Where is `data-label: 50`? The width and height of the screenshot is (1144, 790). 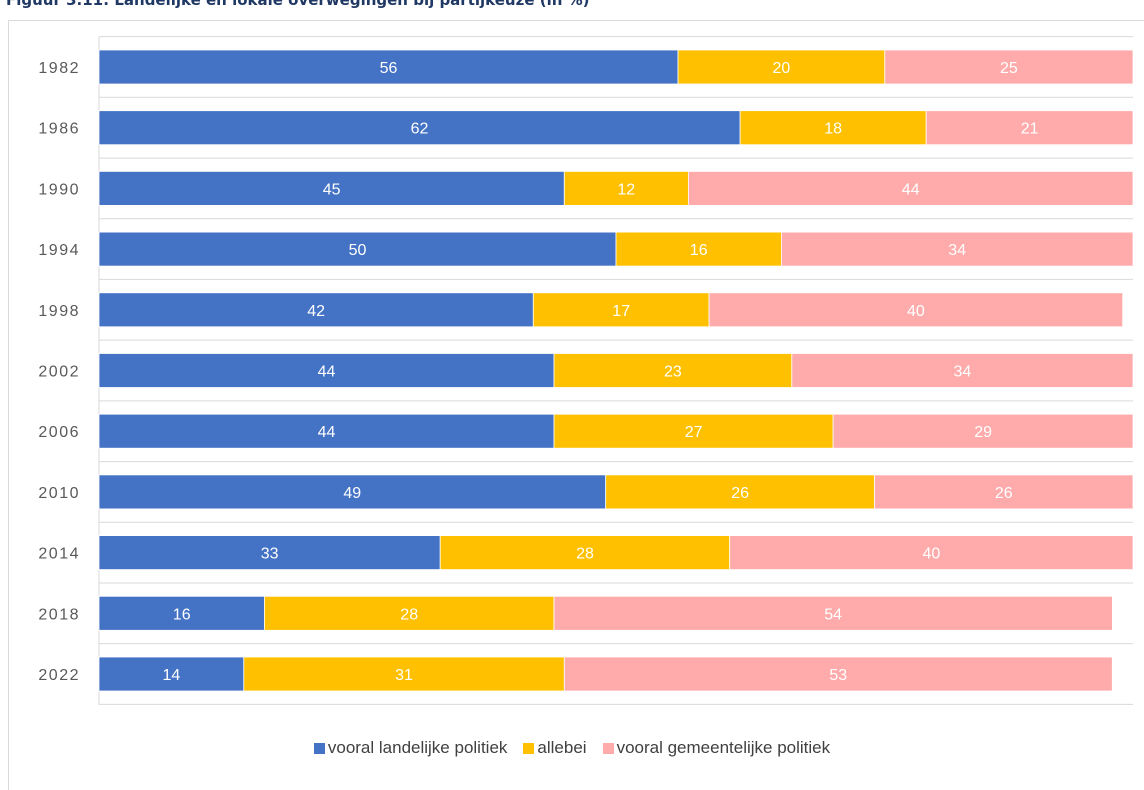
data-label: 50 is located at coordinates (358, 250).